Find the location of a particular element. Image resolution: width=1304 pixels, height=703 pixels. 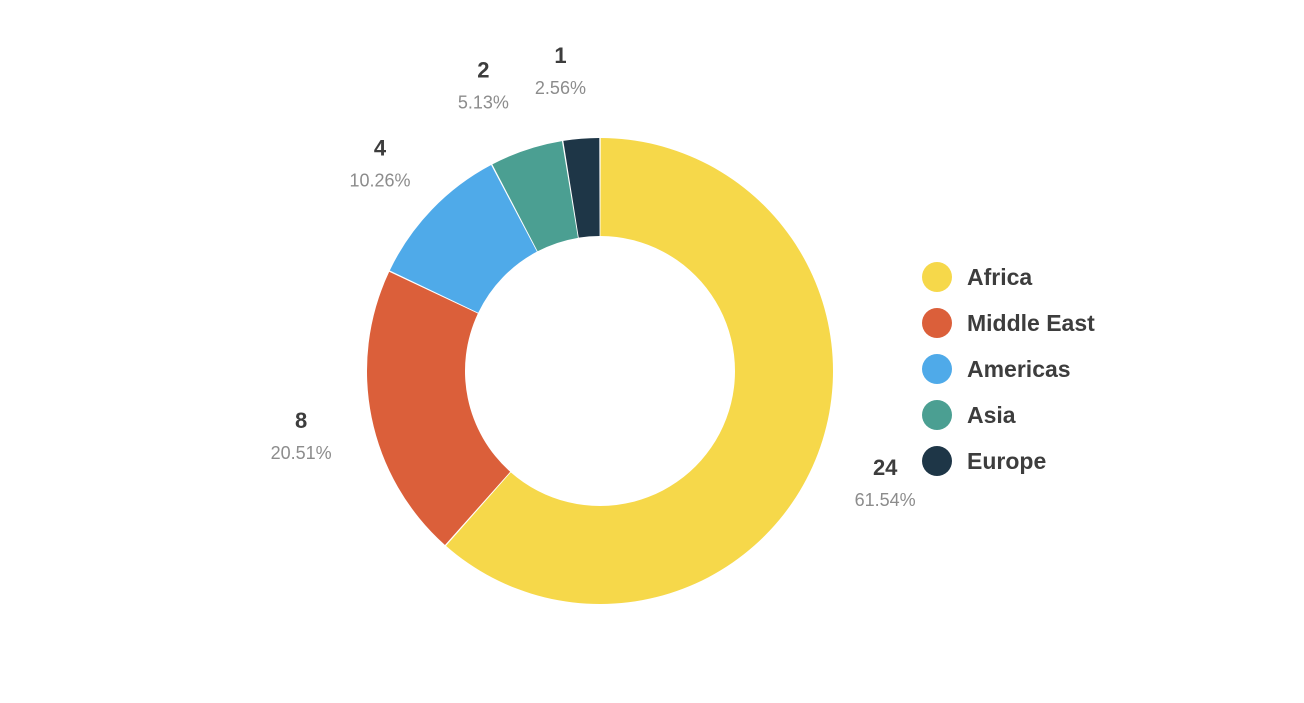

legend-item-middle-east: Middle East is located at coordinates (1008, 323).